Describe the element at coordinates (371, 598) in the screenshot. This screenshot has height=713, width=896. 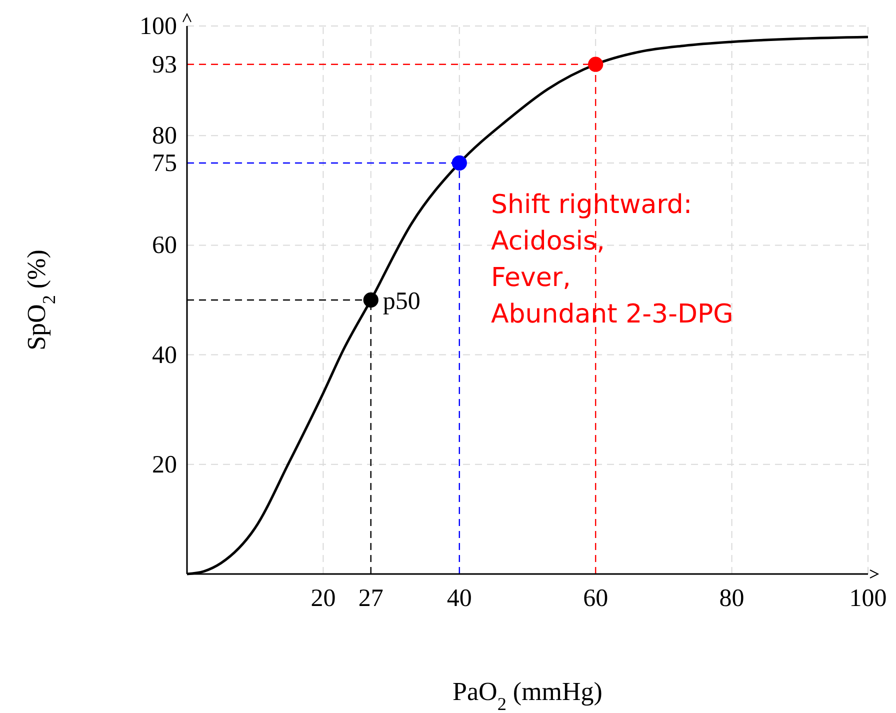
I see `x-tick-label: 27` at that location.